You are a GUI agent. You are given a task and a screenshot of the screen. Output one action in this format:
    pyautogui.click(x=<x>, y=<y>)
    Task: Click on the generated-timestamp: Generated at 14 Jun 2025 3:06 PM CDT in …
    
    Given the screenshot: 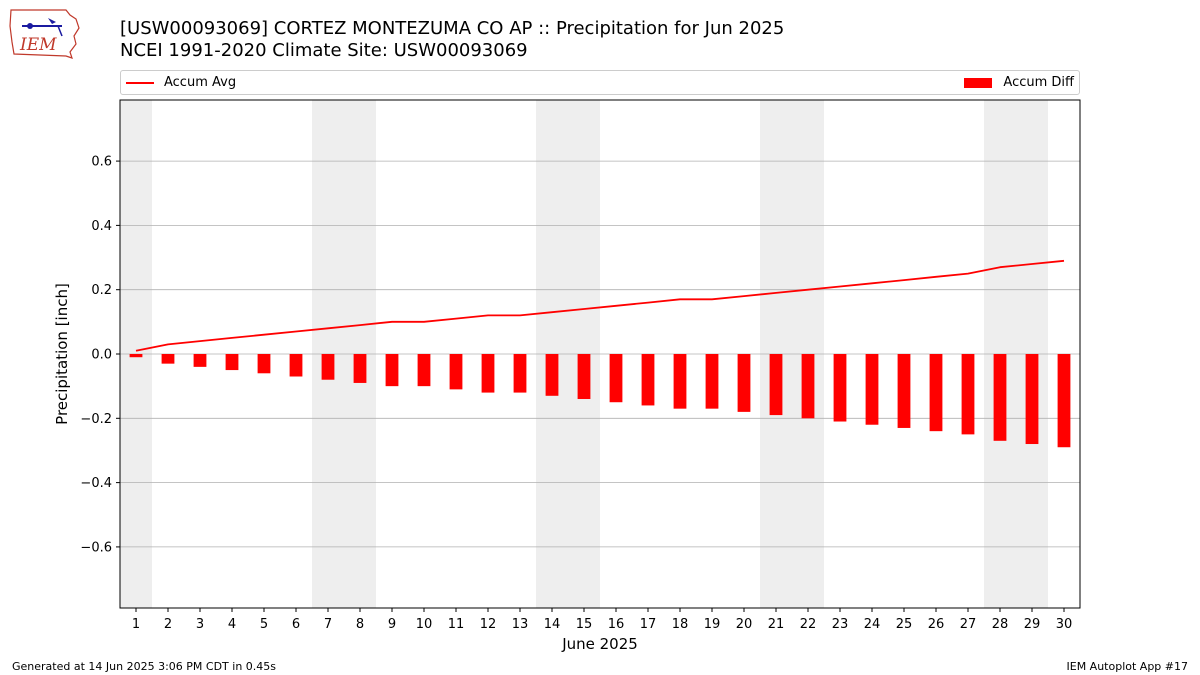 What is the action you would take?
    pyautogui.click(x=144, y=666)
    